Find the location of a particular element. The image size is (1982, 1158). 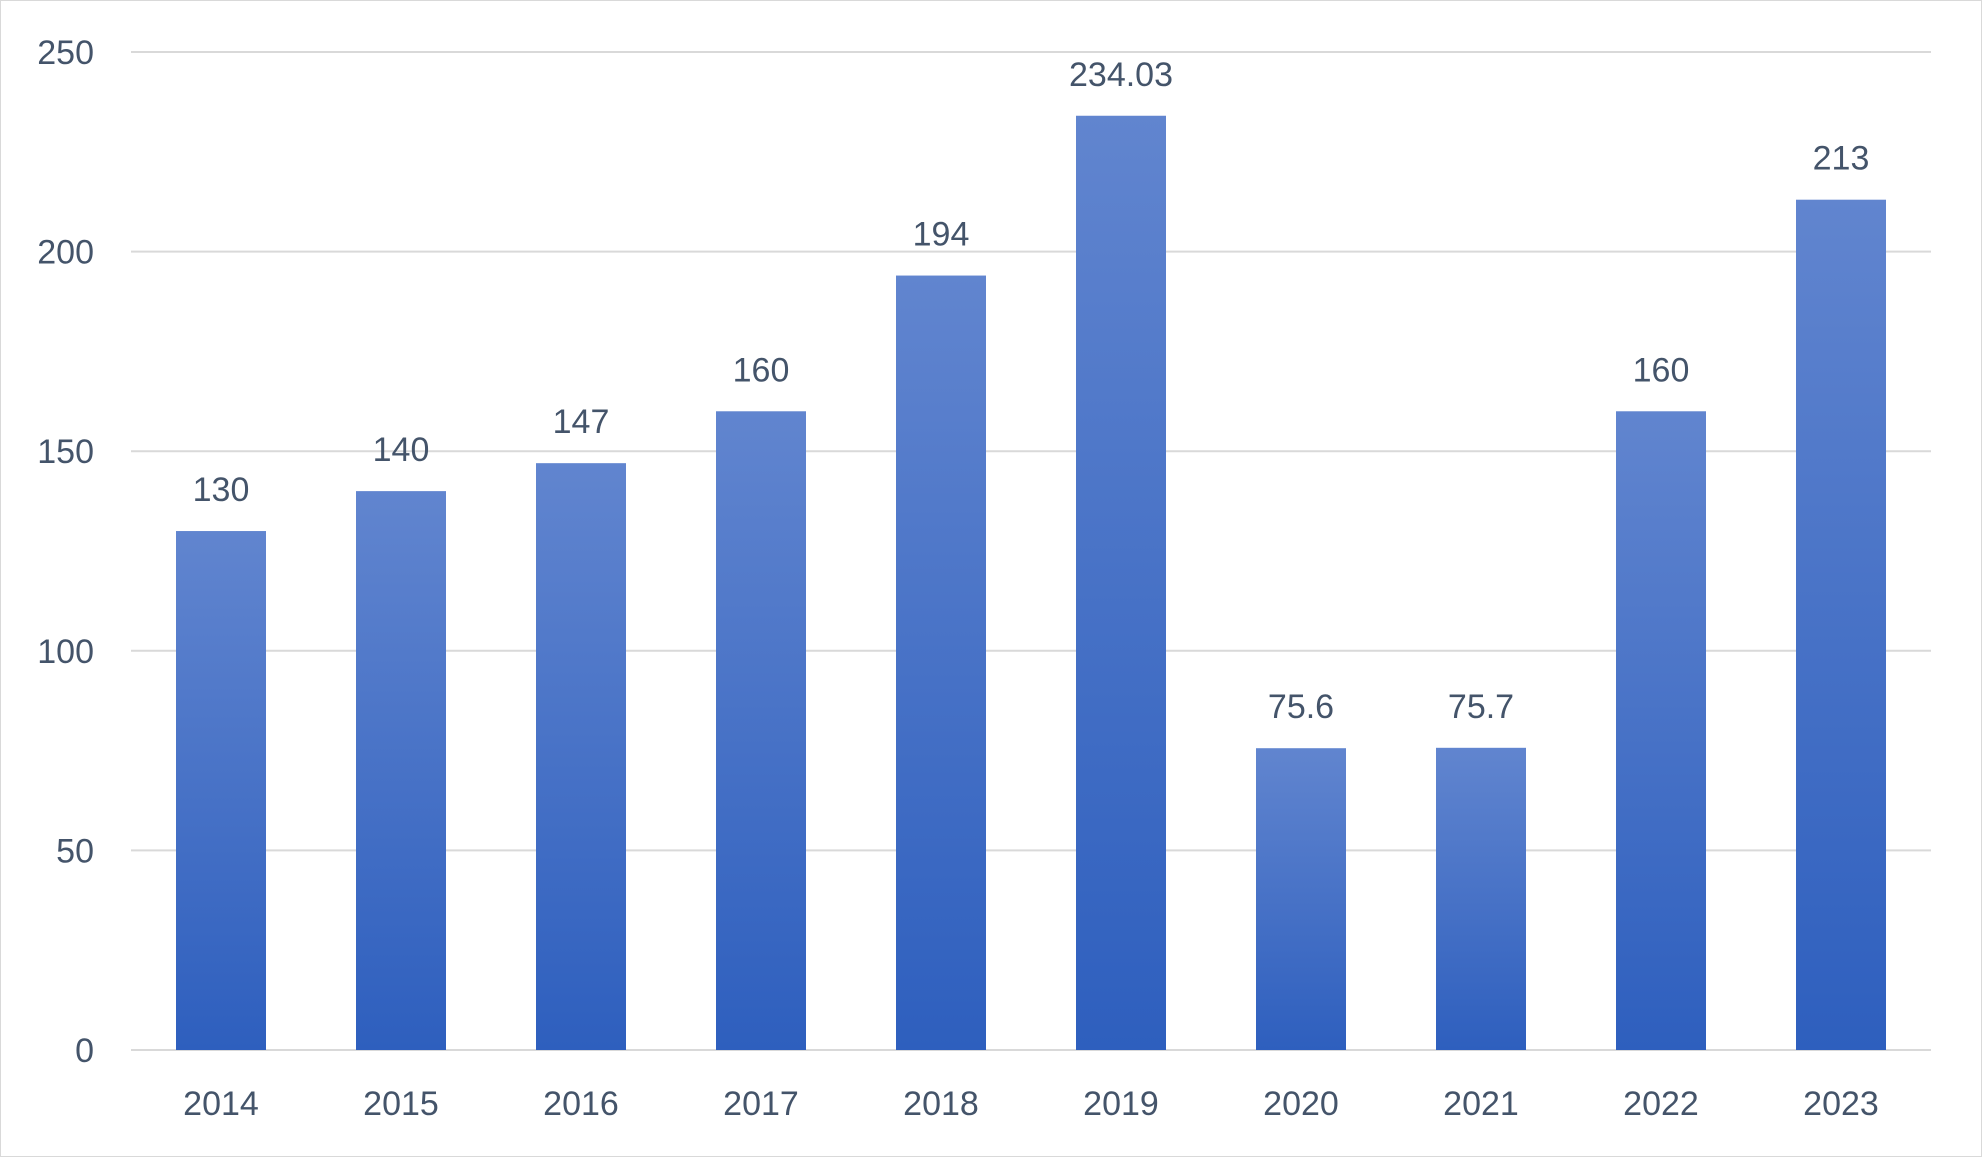

x-tick-label: 2014 is located at coordinates (221, 1104).